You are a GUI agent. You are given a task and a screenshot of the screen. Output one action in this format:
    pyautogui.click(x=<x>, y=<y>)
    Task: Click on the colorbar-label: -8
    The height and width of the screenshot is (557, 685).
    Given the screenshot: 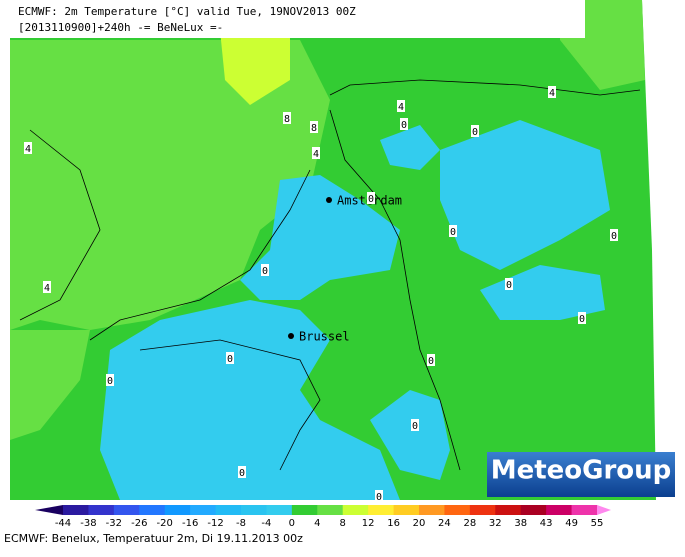 What is the action you would take?
    pyautogui.click(x=241, y=523)
    